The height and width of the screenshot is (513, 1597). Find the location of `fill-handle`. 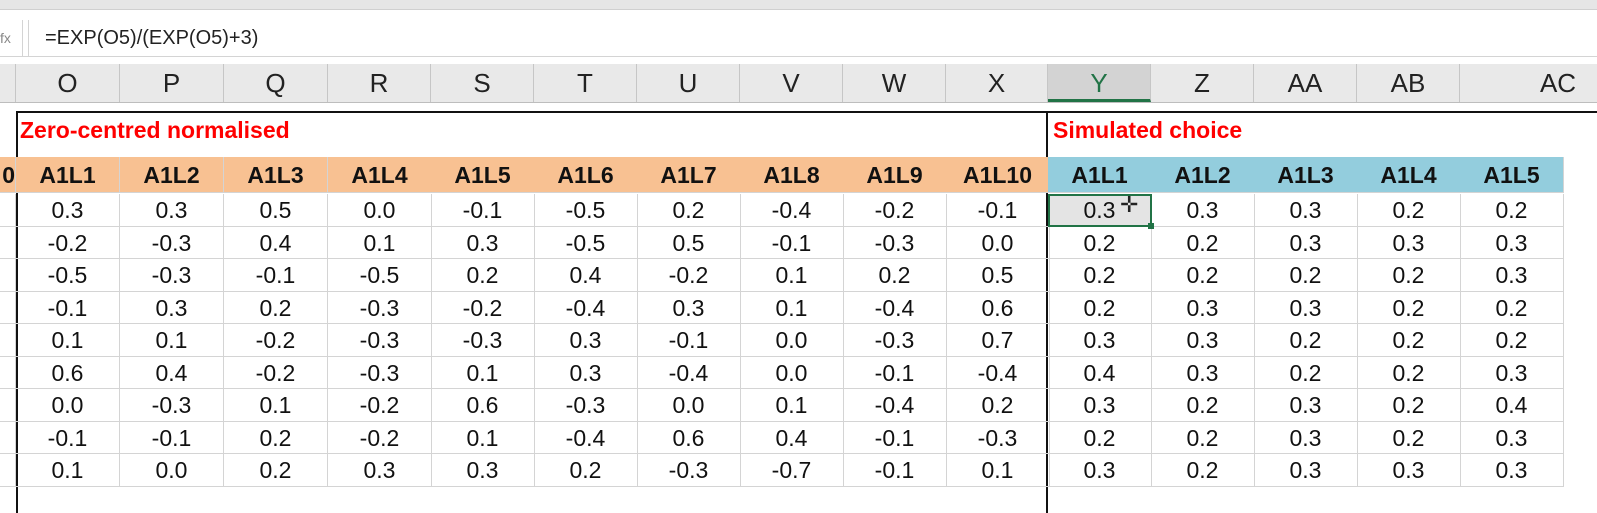

fill-handle is located at coordinates (1151, 225).